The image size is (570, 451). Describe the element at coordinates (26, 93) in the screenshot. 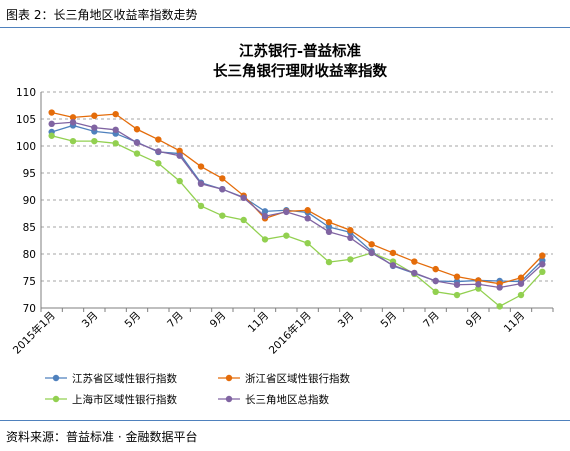

I see `y-tick-label: 110` at that location.